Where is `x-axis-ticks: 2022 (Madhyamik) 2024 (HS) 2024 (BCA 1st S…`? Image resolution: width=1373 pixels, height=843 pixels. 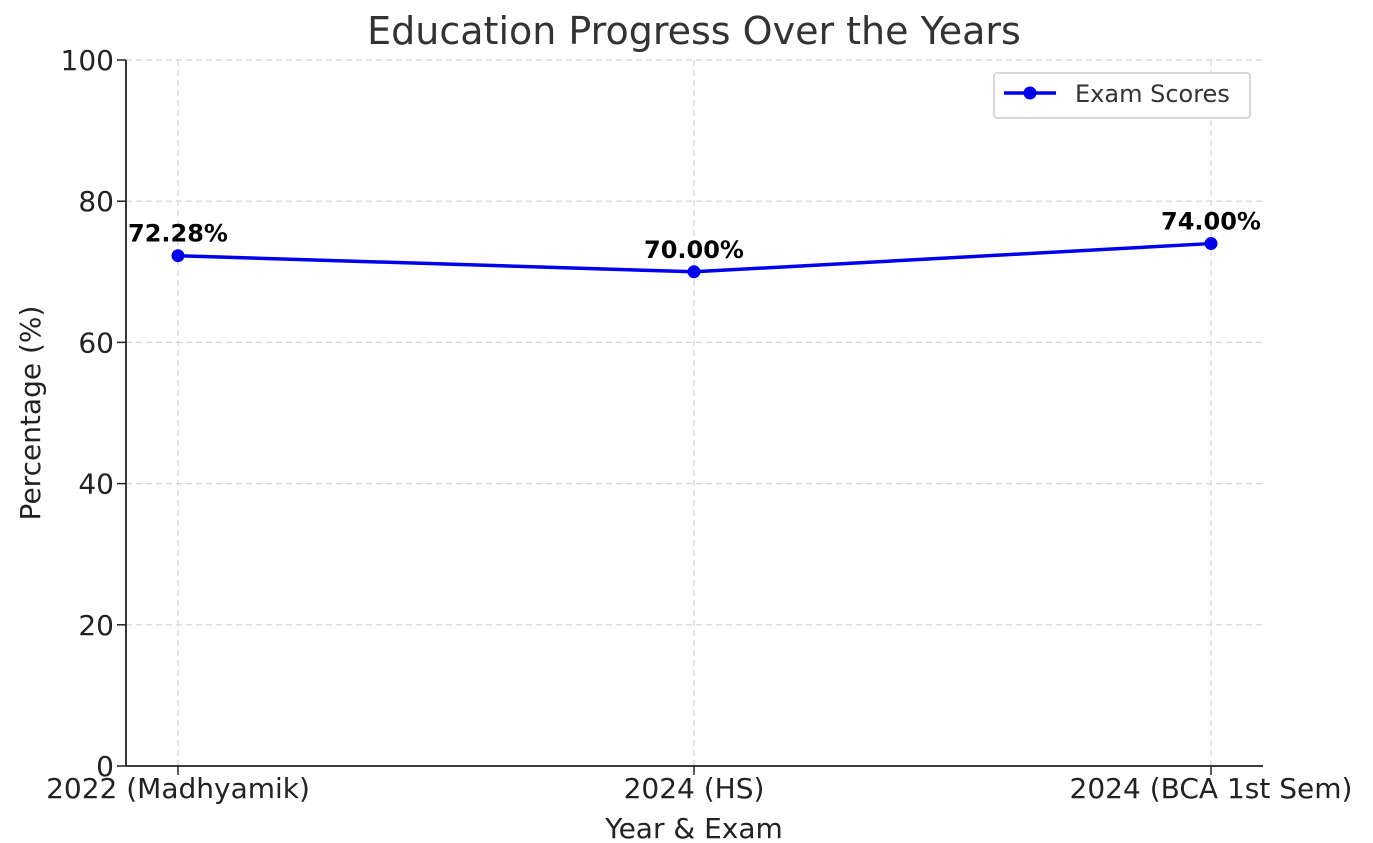 x-axis-ticks: 2022 (Madhyamik) 2024 (HS) 2024 (BCA 1st S… is located at coordinates (699, 785).